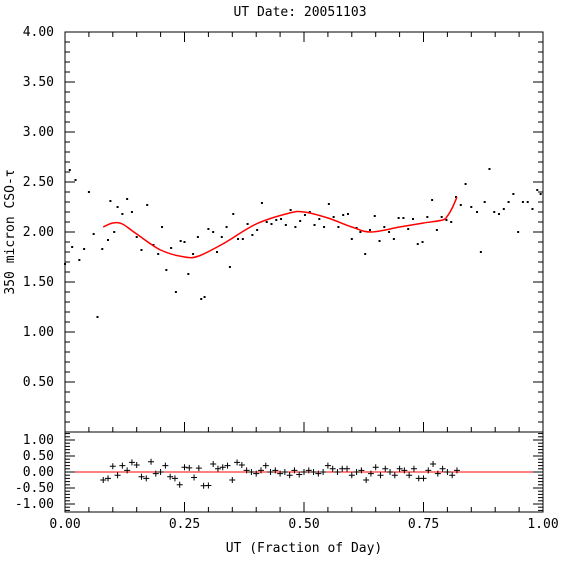  I want to click on fit-curve, so click(280, 227).